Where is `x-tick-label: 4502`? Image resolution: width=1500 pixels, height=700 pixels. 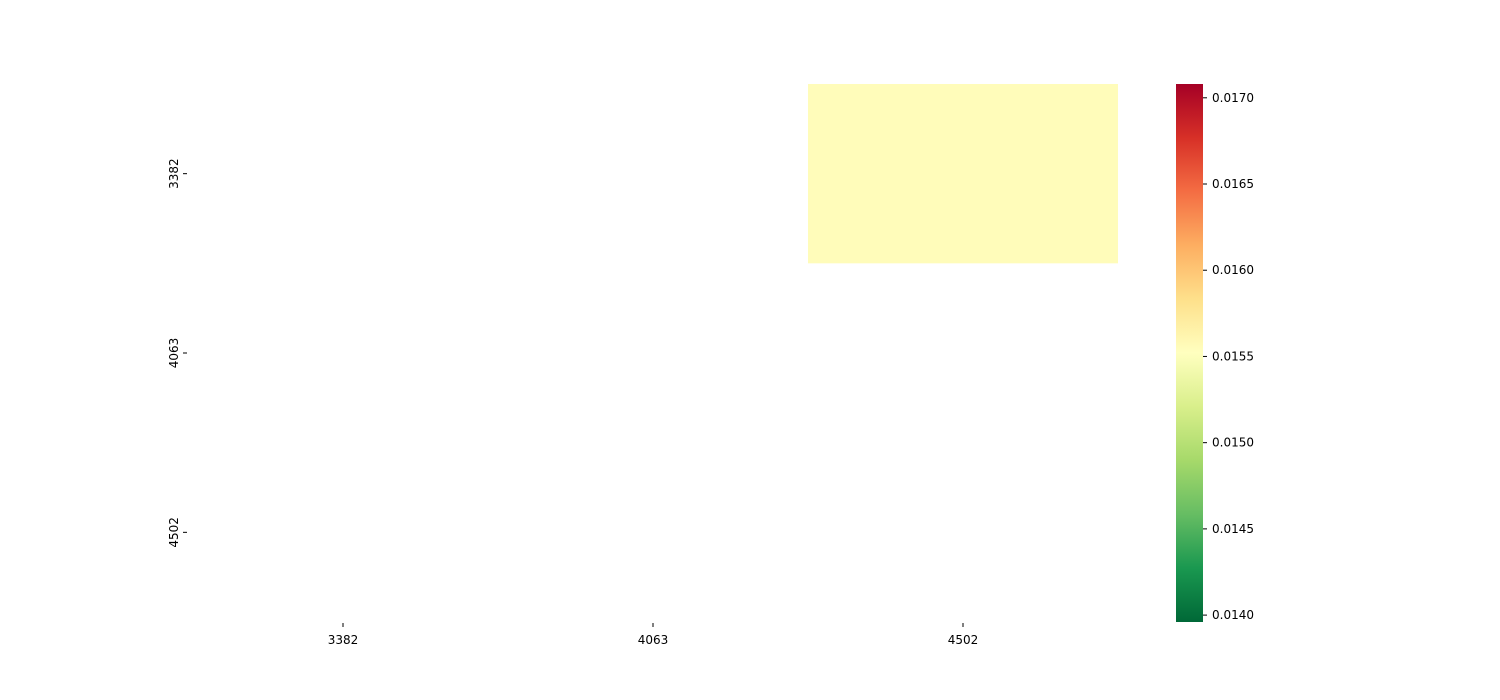 x-tick-label: 4502 is located at coordinates (963, 640).